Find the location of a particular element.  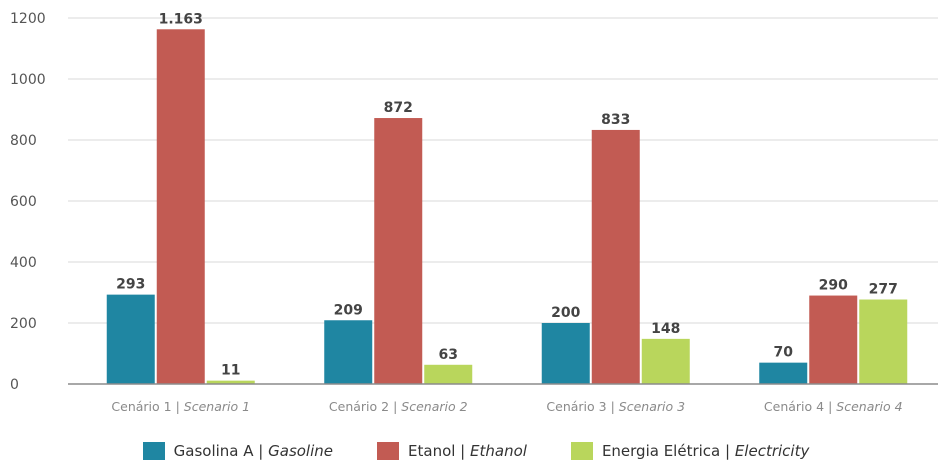

y-tick-label: 600 is located at coordinates (23, 202).